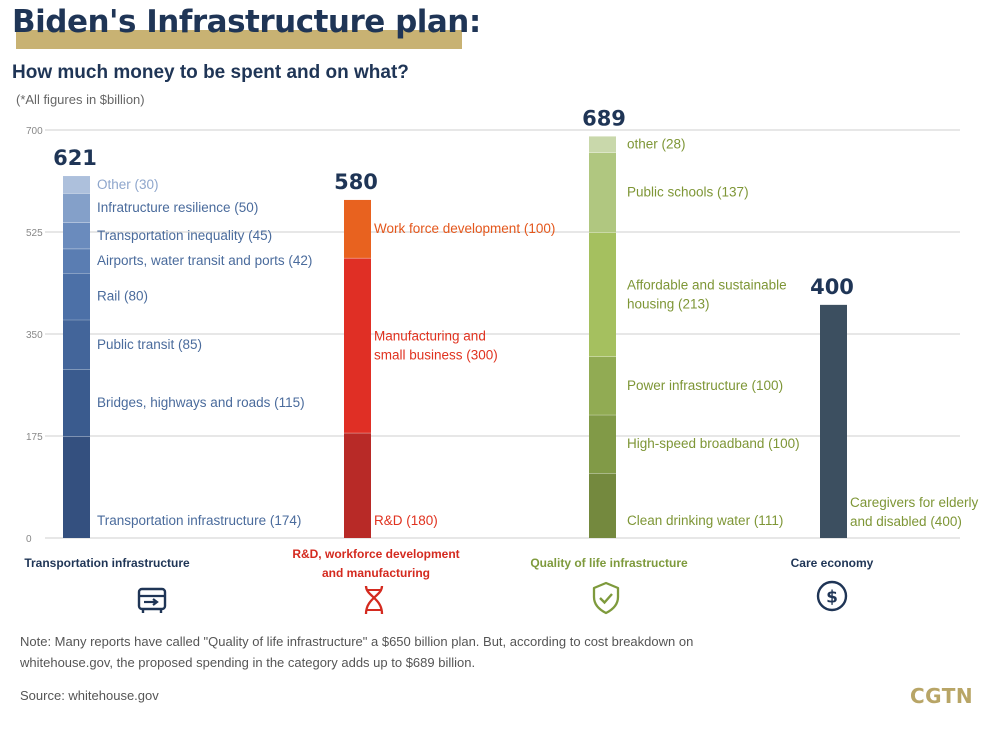  I want to click on segment-label: R&D (180), so click(406, 520).